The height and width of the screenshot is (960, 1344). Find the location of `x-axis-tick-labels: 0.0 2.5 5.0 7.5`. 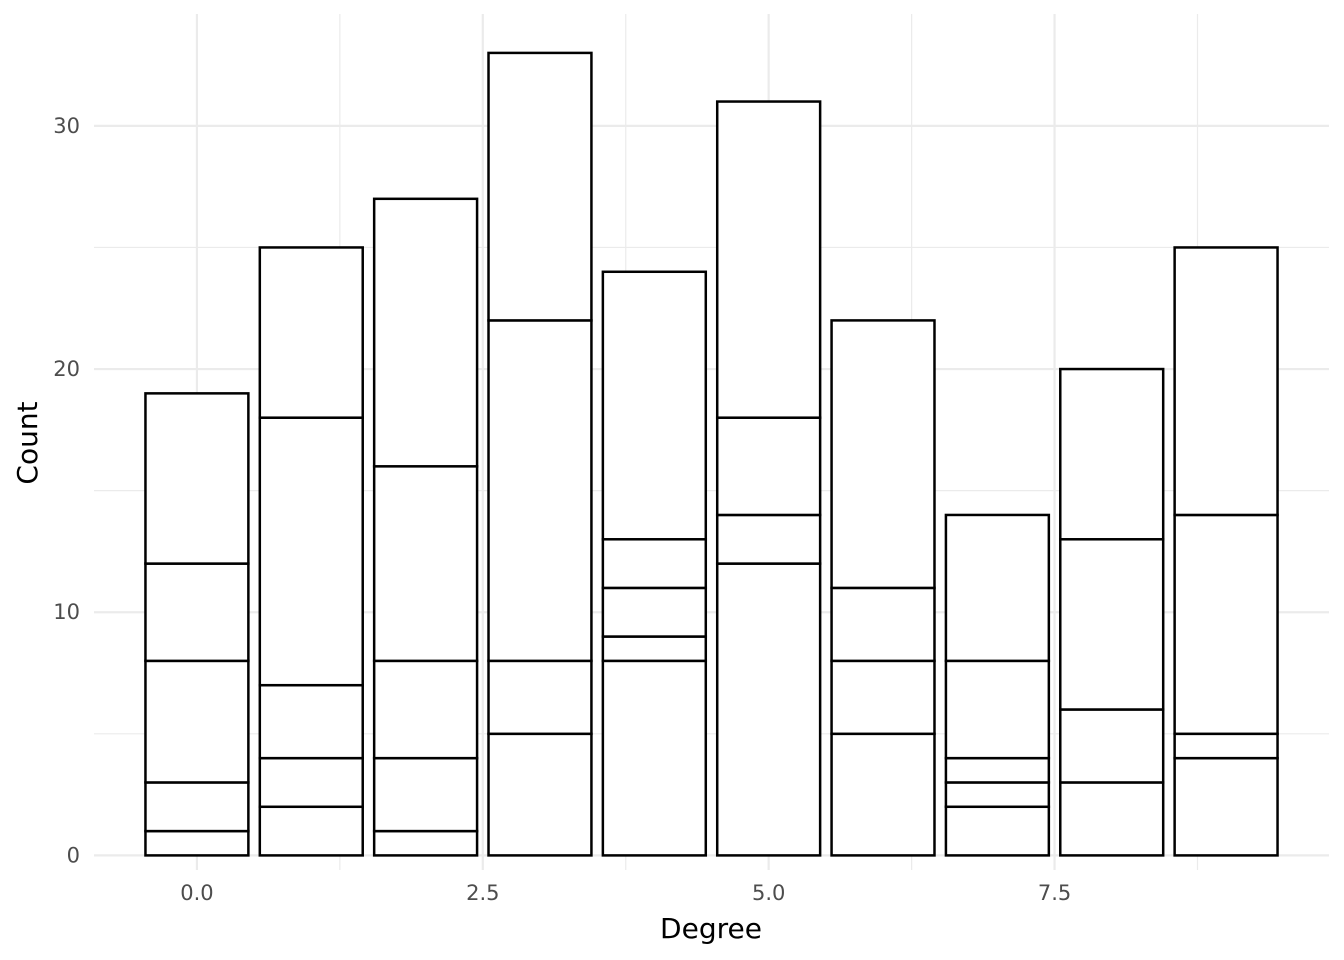

x-axis-tick-labels: 0.0 2.5 5.0 7.5 is located at coordinates (625, 893).